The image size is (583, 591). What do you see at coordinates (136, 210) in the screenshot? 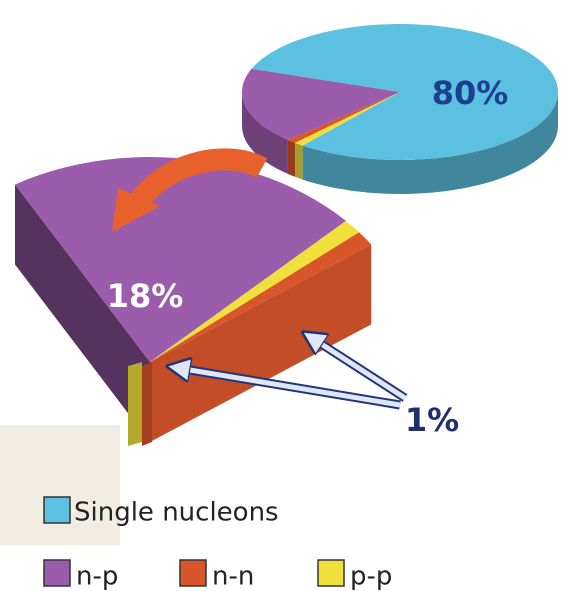
I see `explode-arrow-head` at bounding box center [136, 210].